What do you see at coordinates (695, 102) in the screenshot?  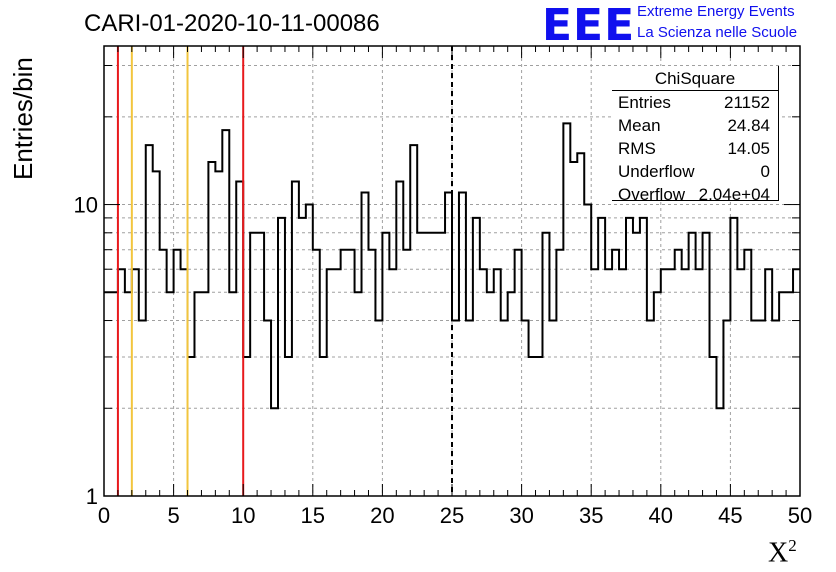 I see `stats-row-entries: Entries 21152` at bounding box center [695, 102].